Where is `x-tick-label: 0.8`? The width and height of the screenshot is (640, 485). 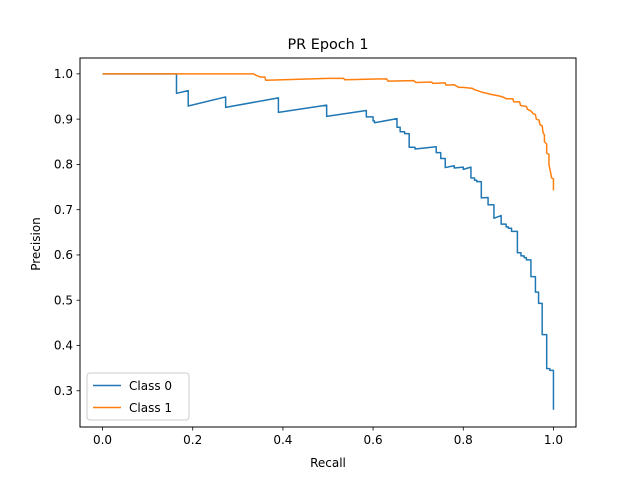 x-tick-label: 0.8 is located at coordinates (463, 440).